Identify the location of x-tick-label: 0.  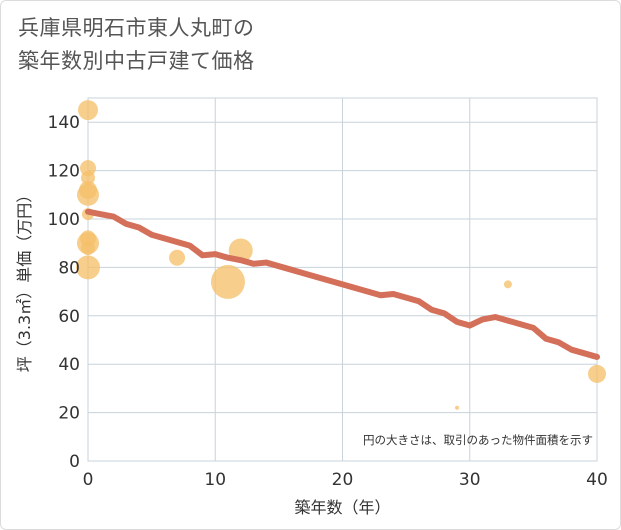
(88, 480).